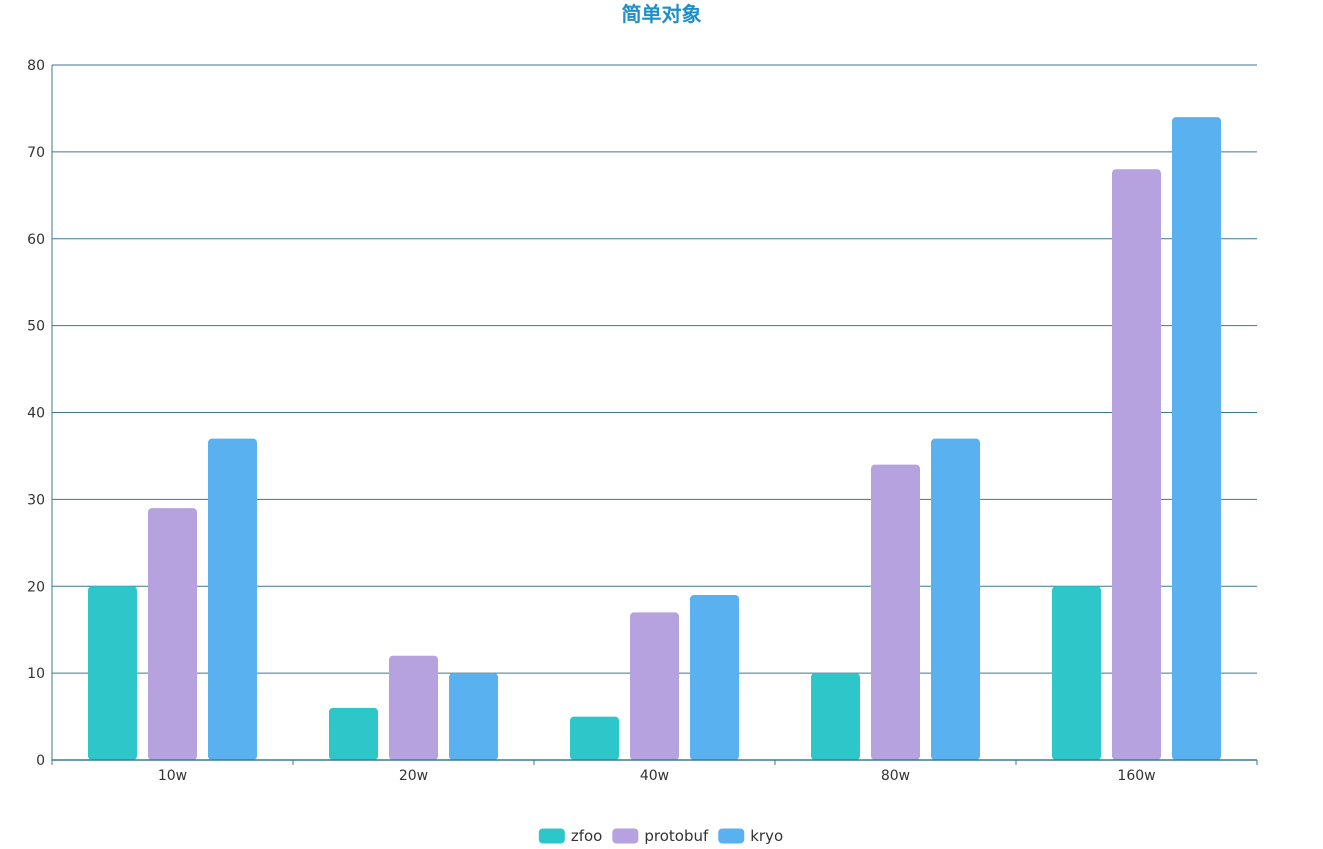 Image resolution: width=1323 pixels, height=849 pixels. Describe the element at coordinates (1136, 776) in the screenshot. I see `x-tick-label: 160w` at that location.